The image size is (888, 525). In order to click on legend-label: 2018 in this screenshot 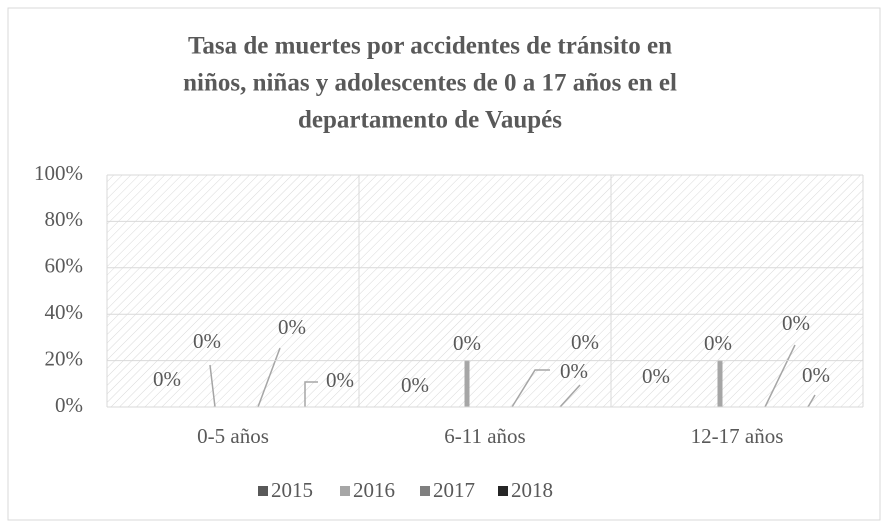, I will do `click(532, 490)`.